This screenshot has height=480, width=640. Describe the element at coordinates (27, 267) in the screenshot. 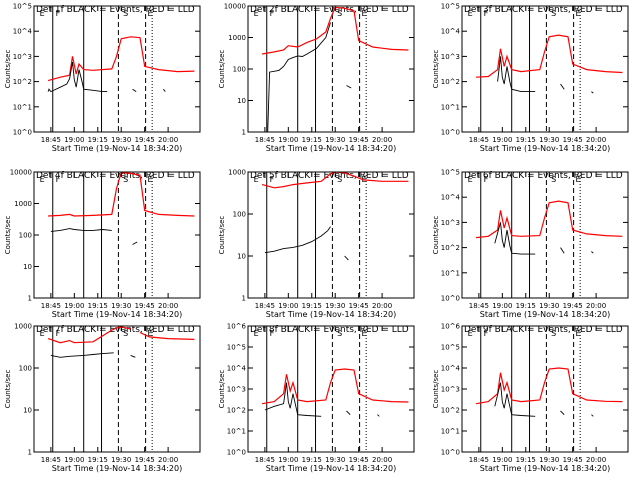

I see `y-tick-label: 10` at that location.